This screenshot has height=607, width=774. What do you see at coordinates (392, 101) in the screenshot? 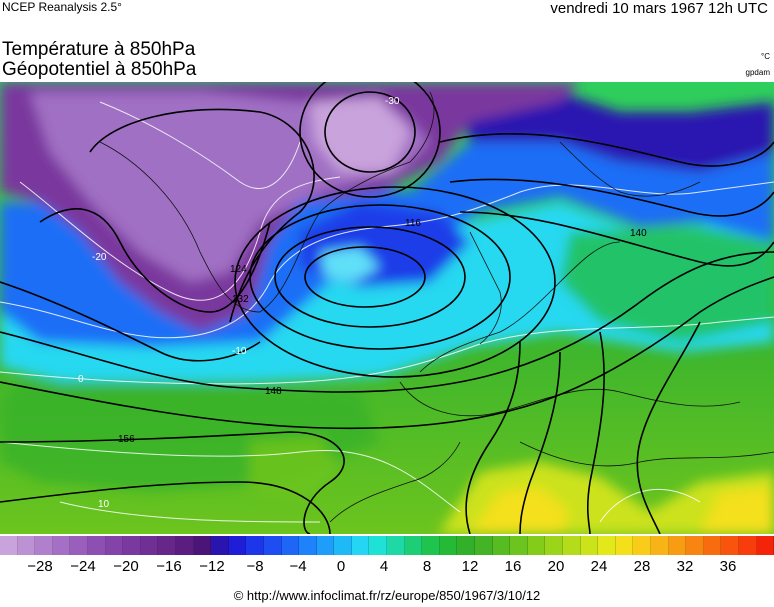
I see `contour-label-minus-30: -30` at bounding box center [392, 101].